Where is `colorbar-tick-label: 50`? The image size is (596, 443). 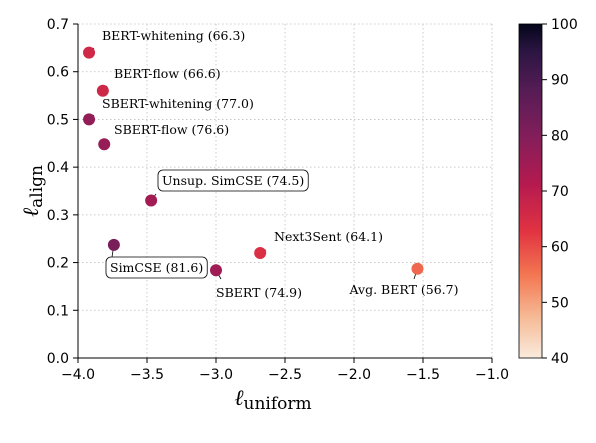 colorbar-tick-label: 50 is located at coordinates (560, 303).